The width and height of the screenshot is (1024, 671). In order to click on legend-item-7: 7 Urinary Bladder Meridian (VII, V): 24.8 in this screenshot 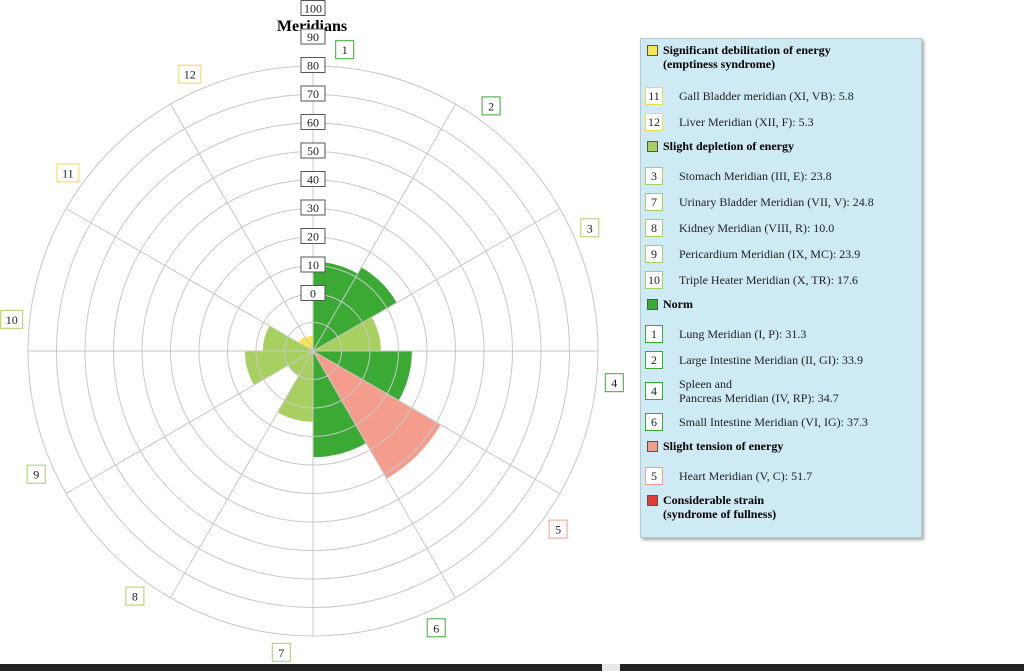, I will do `click(759, 202)`.